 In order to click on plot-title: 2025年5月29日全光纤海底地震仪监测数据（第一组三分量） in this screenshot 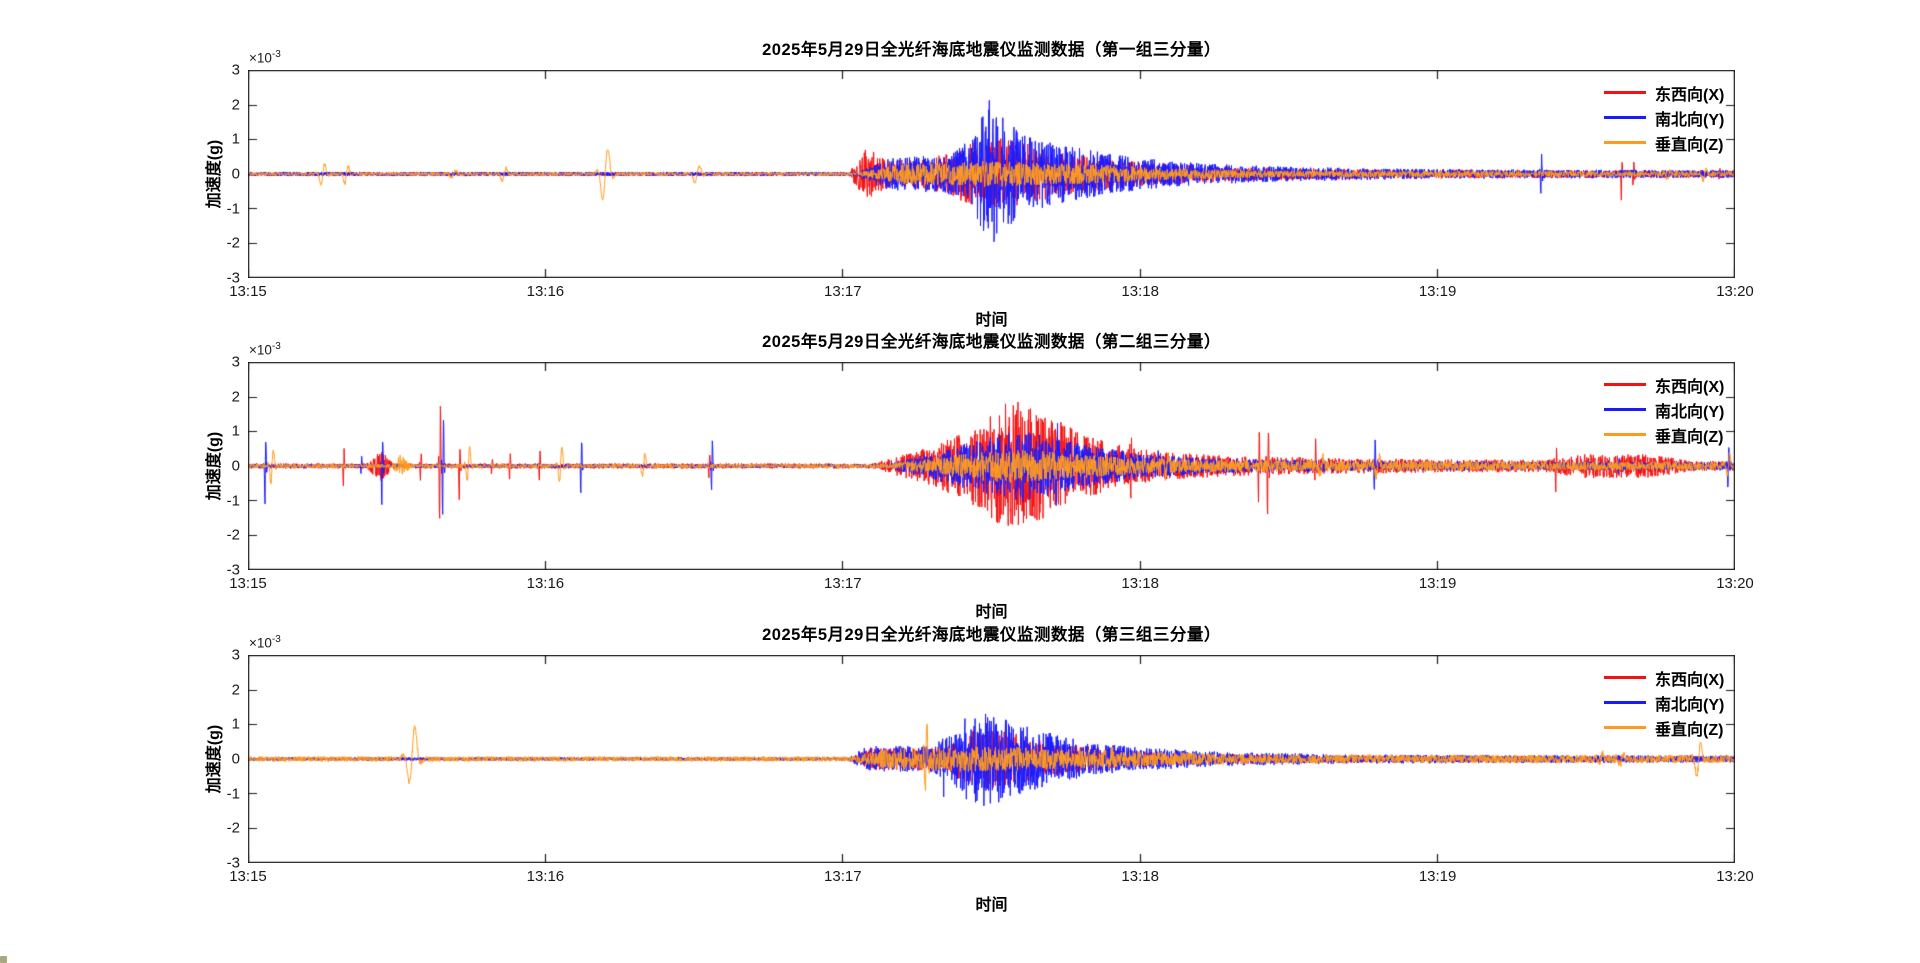, I will do `click(991, 50)`.